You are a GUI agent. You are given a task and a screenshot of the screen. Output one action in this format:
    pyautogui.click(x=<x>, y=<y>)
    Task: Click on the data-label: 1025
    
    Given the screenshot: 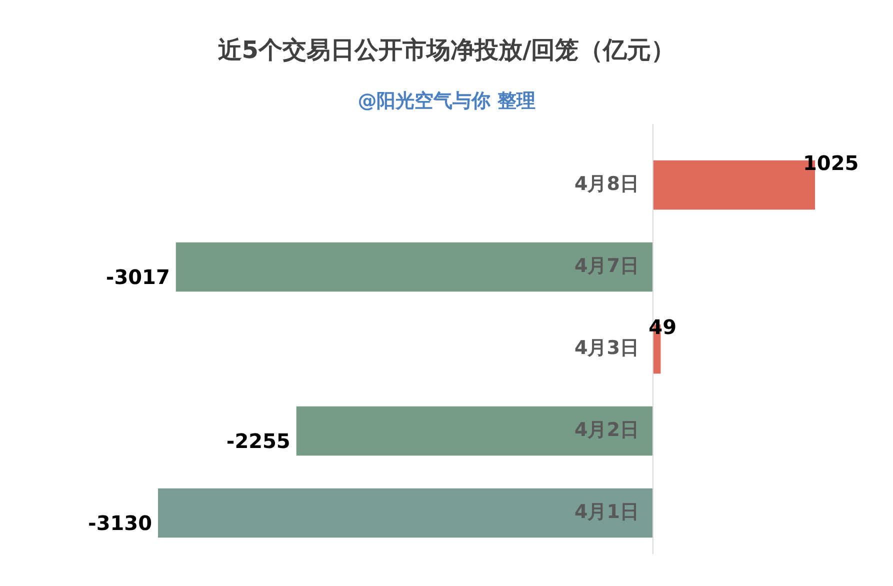 What is the action you would take?
    pyautogui.click(x=831, y=163)
    